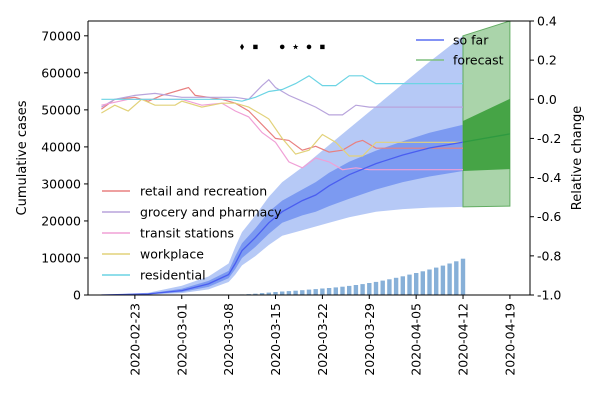 The height and width of the screenshot is (404, 600). Describe the element at coordinates (228, 339) in the screenshot. I see `x-tick-label: 2020-03-08` at that location.